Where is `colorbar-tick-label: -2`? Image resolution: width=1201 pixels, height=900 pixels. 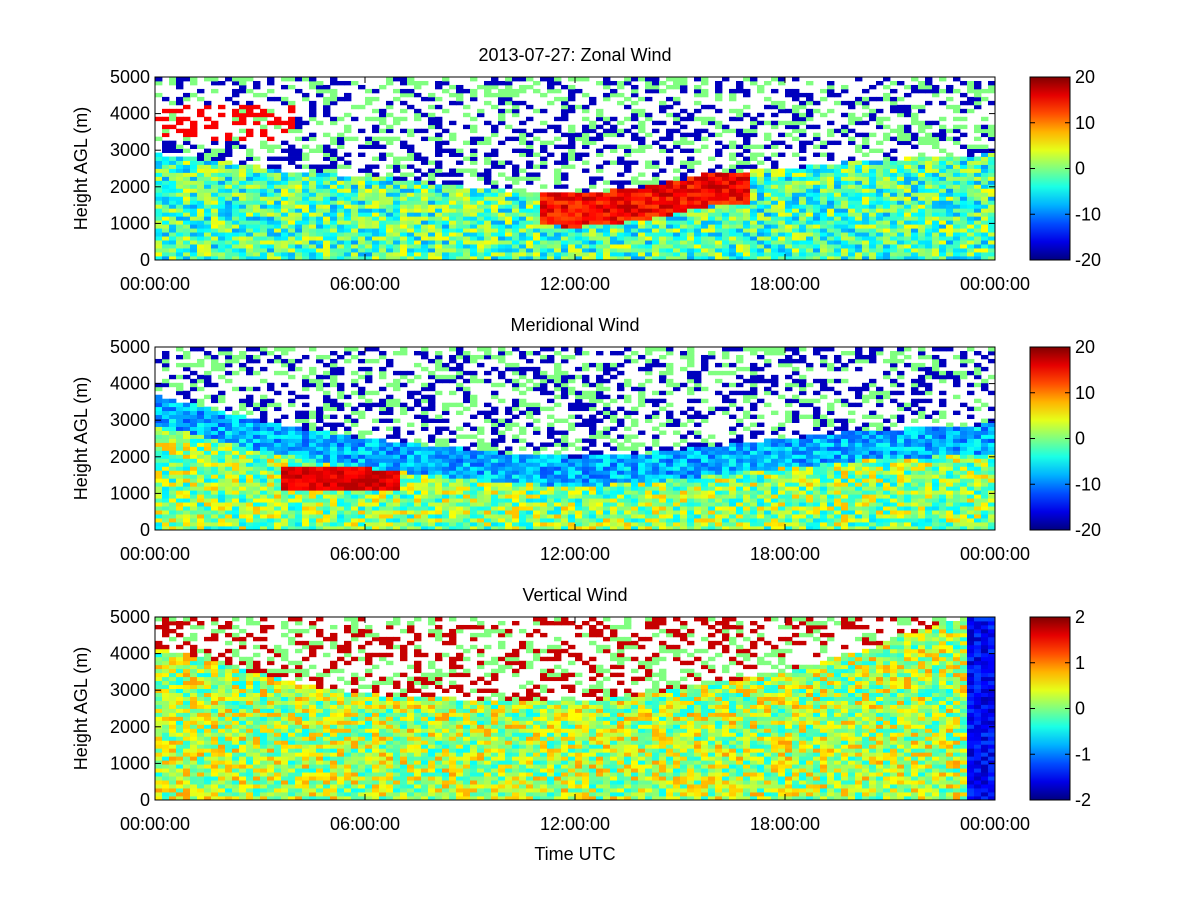
colorbar-tick-label: -2 is located at coordinates (1083, 800).